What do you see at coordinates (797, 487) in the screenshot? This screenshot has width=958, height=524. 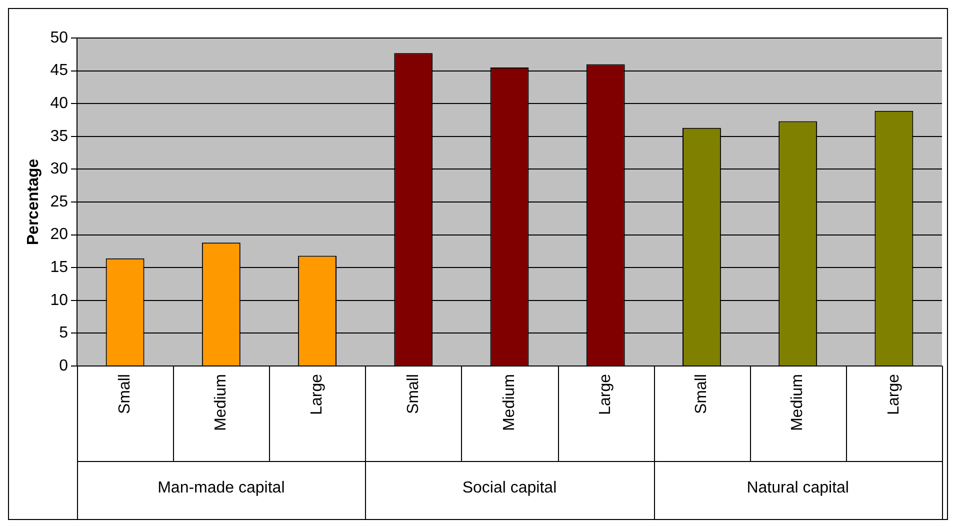 I see `text: Natural capital` at bounding box center [797, 487].